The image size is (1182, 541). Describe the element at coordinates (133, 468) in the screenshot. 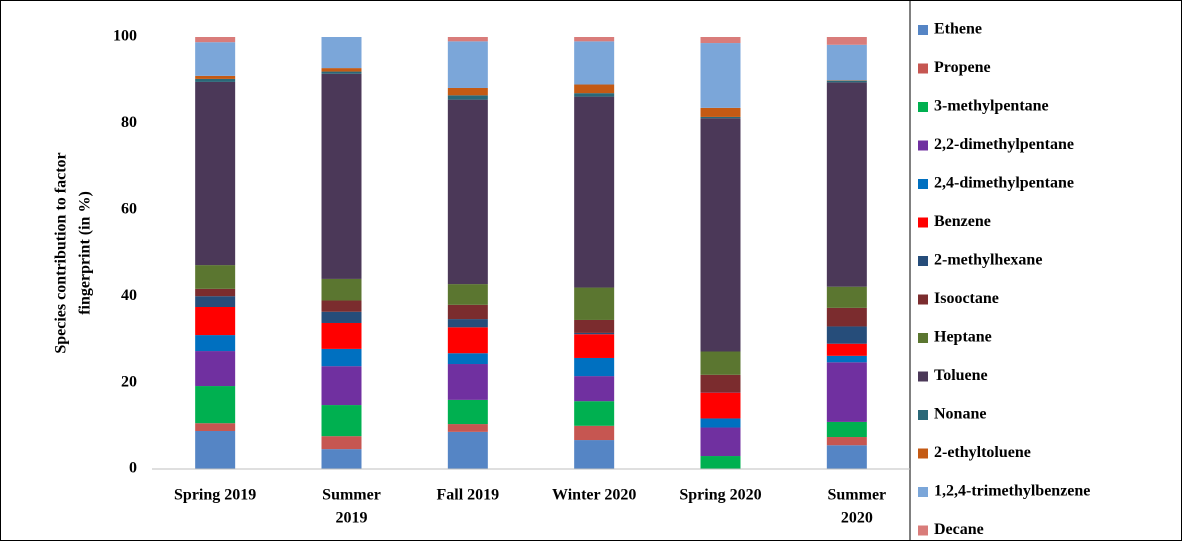

I see `y-tick-label: 0` at that location.